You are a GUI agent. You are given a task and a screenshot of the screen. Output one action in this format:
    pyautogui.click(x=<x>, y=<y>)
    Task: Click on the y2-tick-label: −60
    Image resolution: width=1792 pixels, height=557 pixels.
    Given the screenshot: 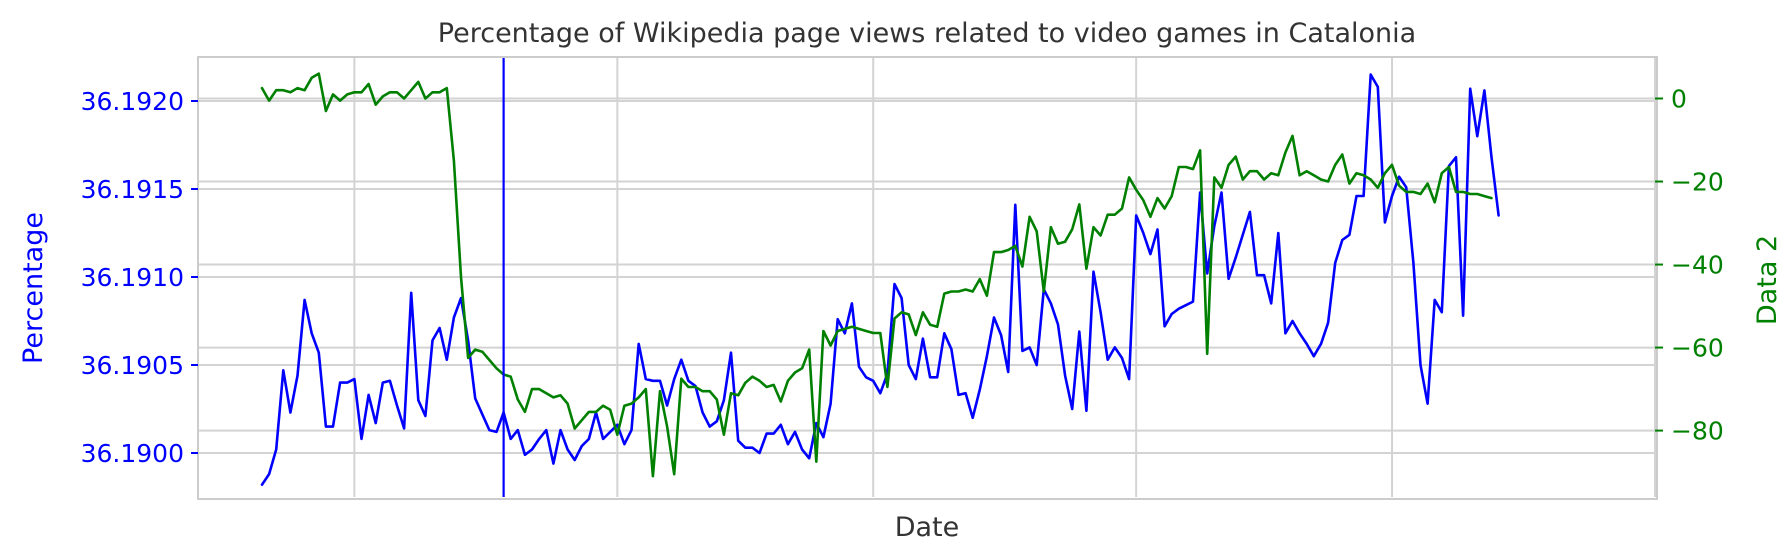 What is the action you would take?
    pyautogui.click(x=1697, y=348)
    